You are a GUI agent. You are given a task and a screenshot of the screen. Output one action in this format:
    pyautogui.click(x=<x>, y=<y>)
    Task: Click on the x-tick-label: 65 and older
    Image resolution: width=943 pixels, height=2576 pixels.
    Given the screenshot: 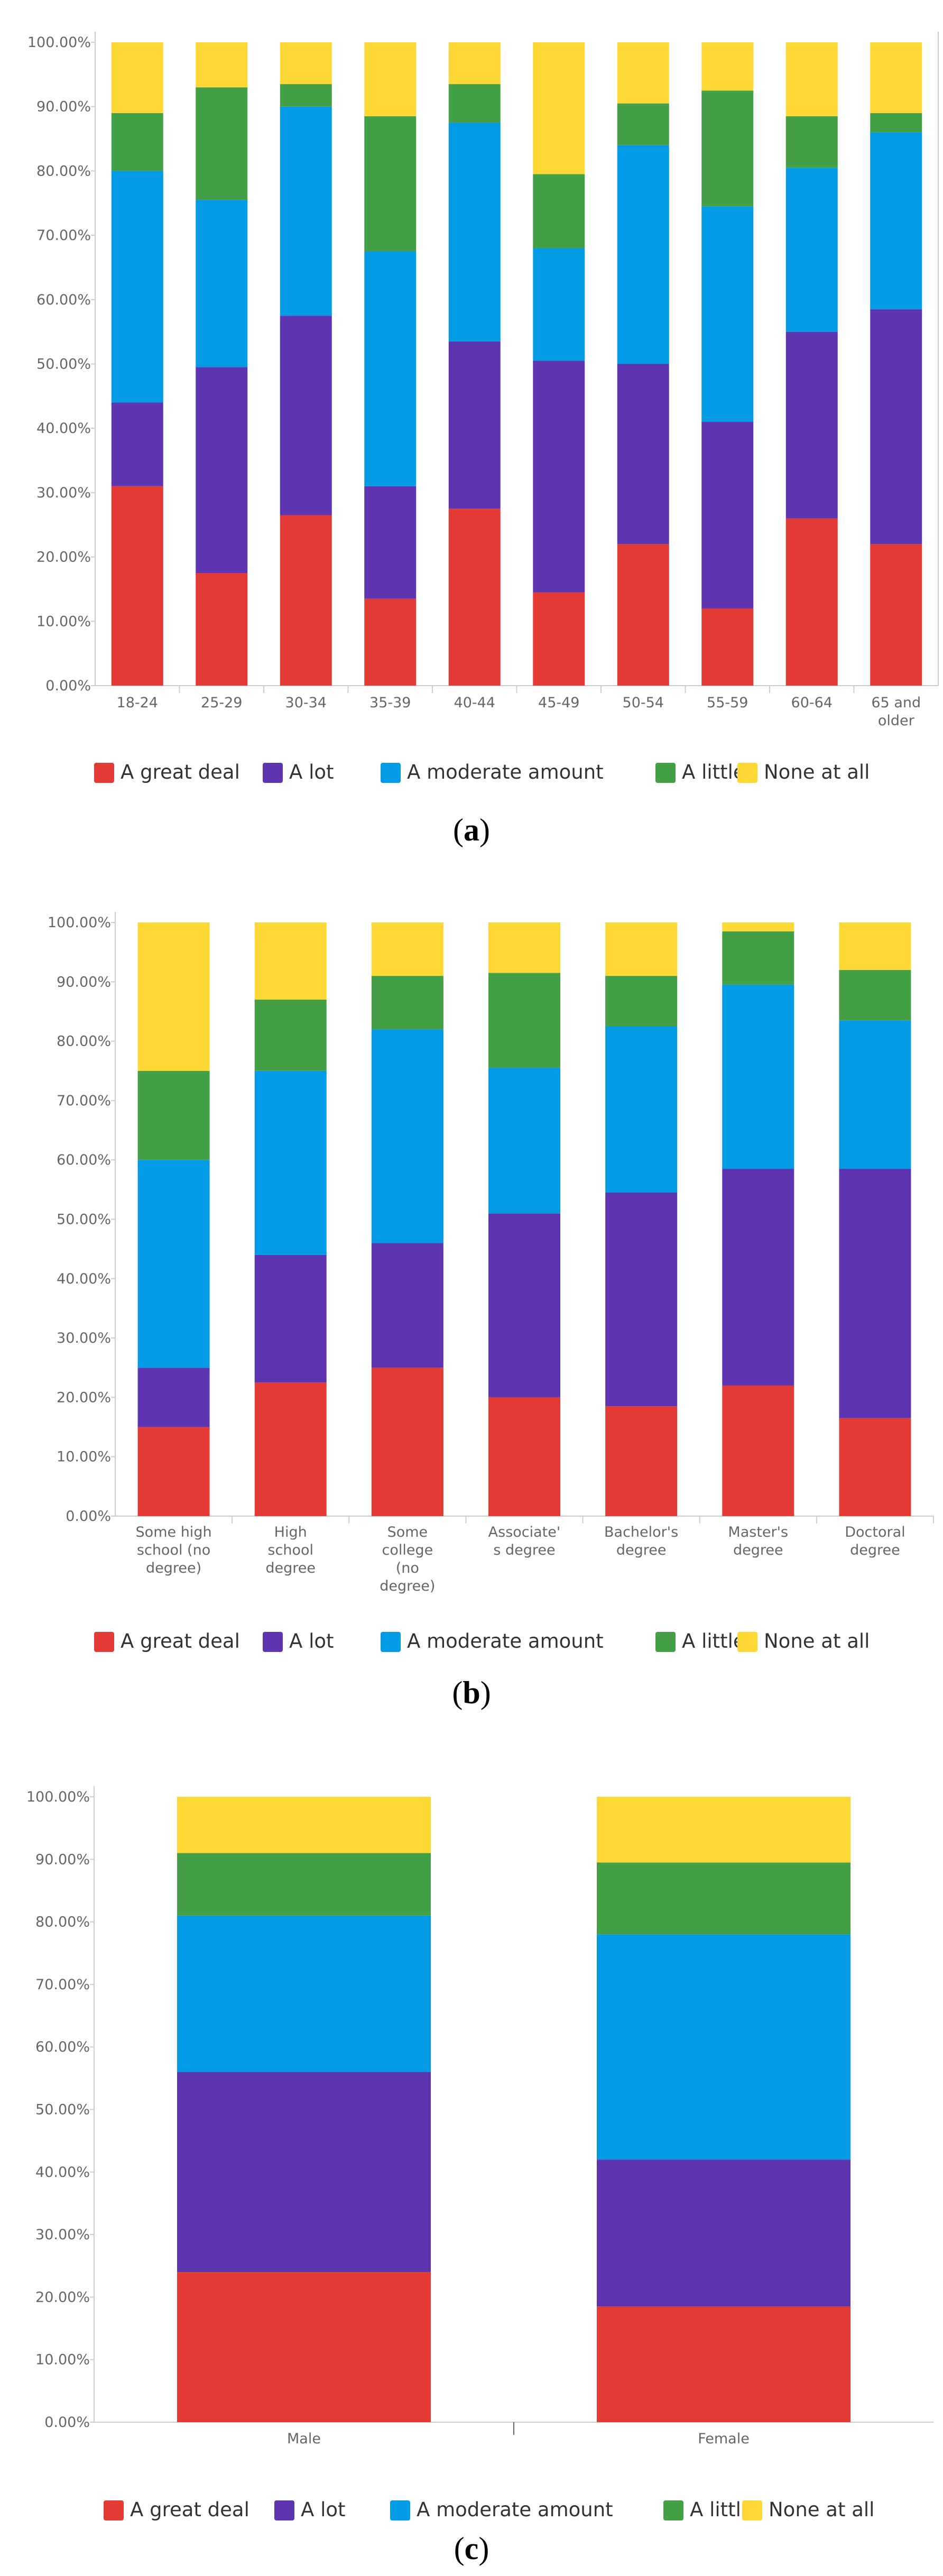 What is the action you would take?
    pyautogui.click(x=896, y=712)
    